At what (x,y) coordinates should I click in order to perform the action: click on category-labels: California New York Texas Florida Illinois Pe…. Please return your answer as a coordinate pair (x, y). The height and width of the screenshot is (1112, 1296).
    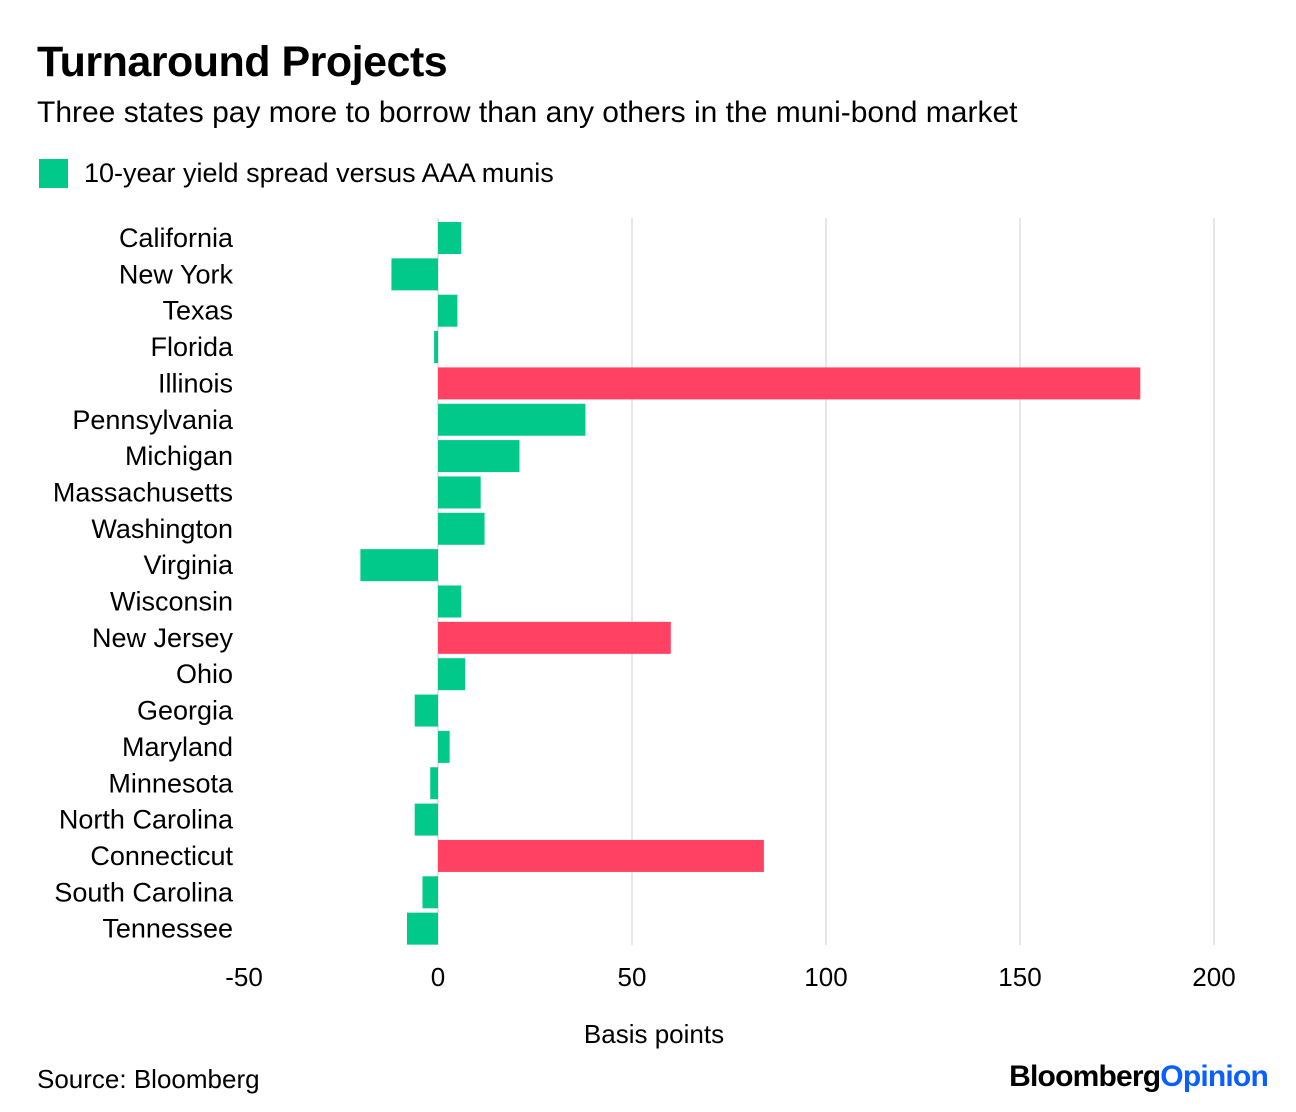
    Looking at the image, I should click on (143, 583).